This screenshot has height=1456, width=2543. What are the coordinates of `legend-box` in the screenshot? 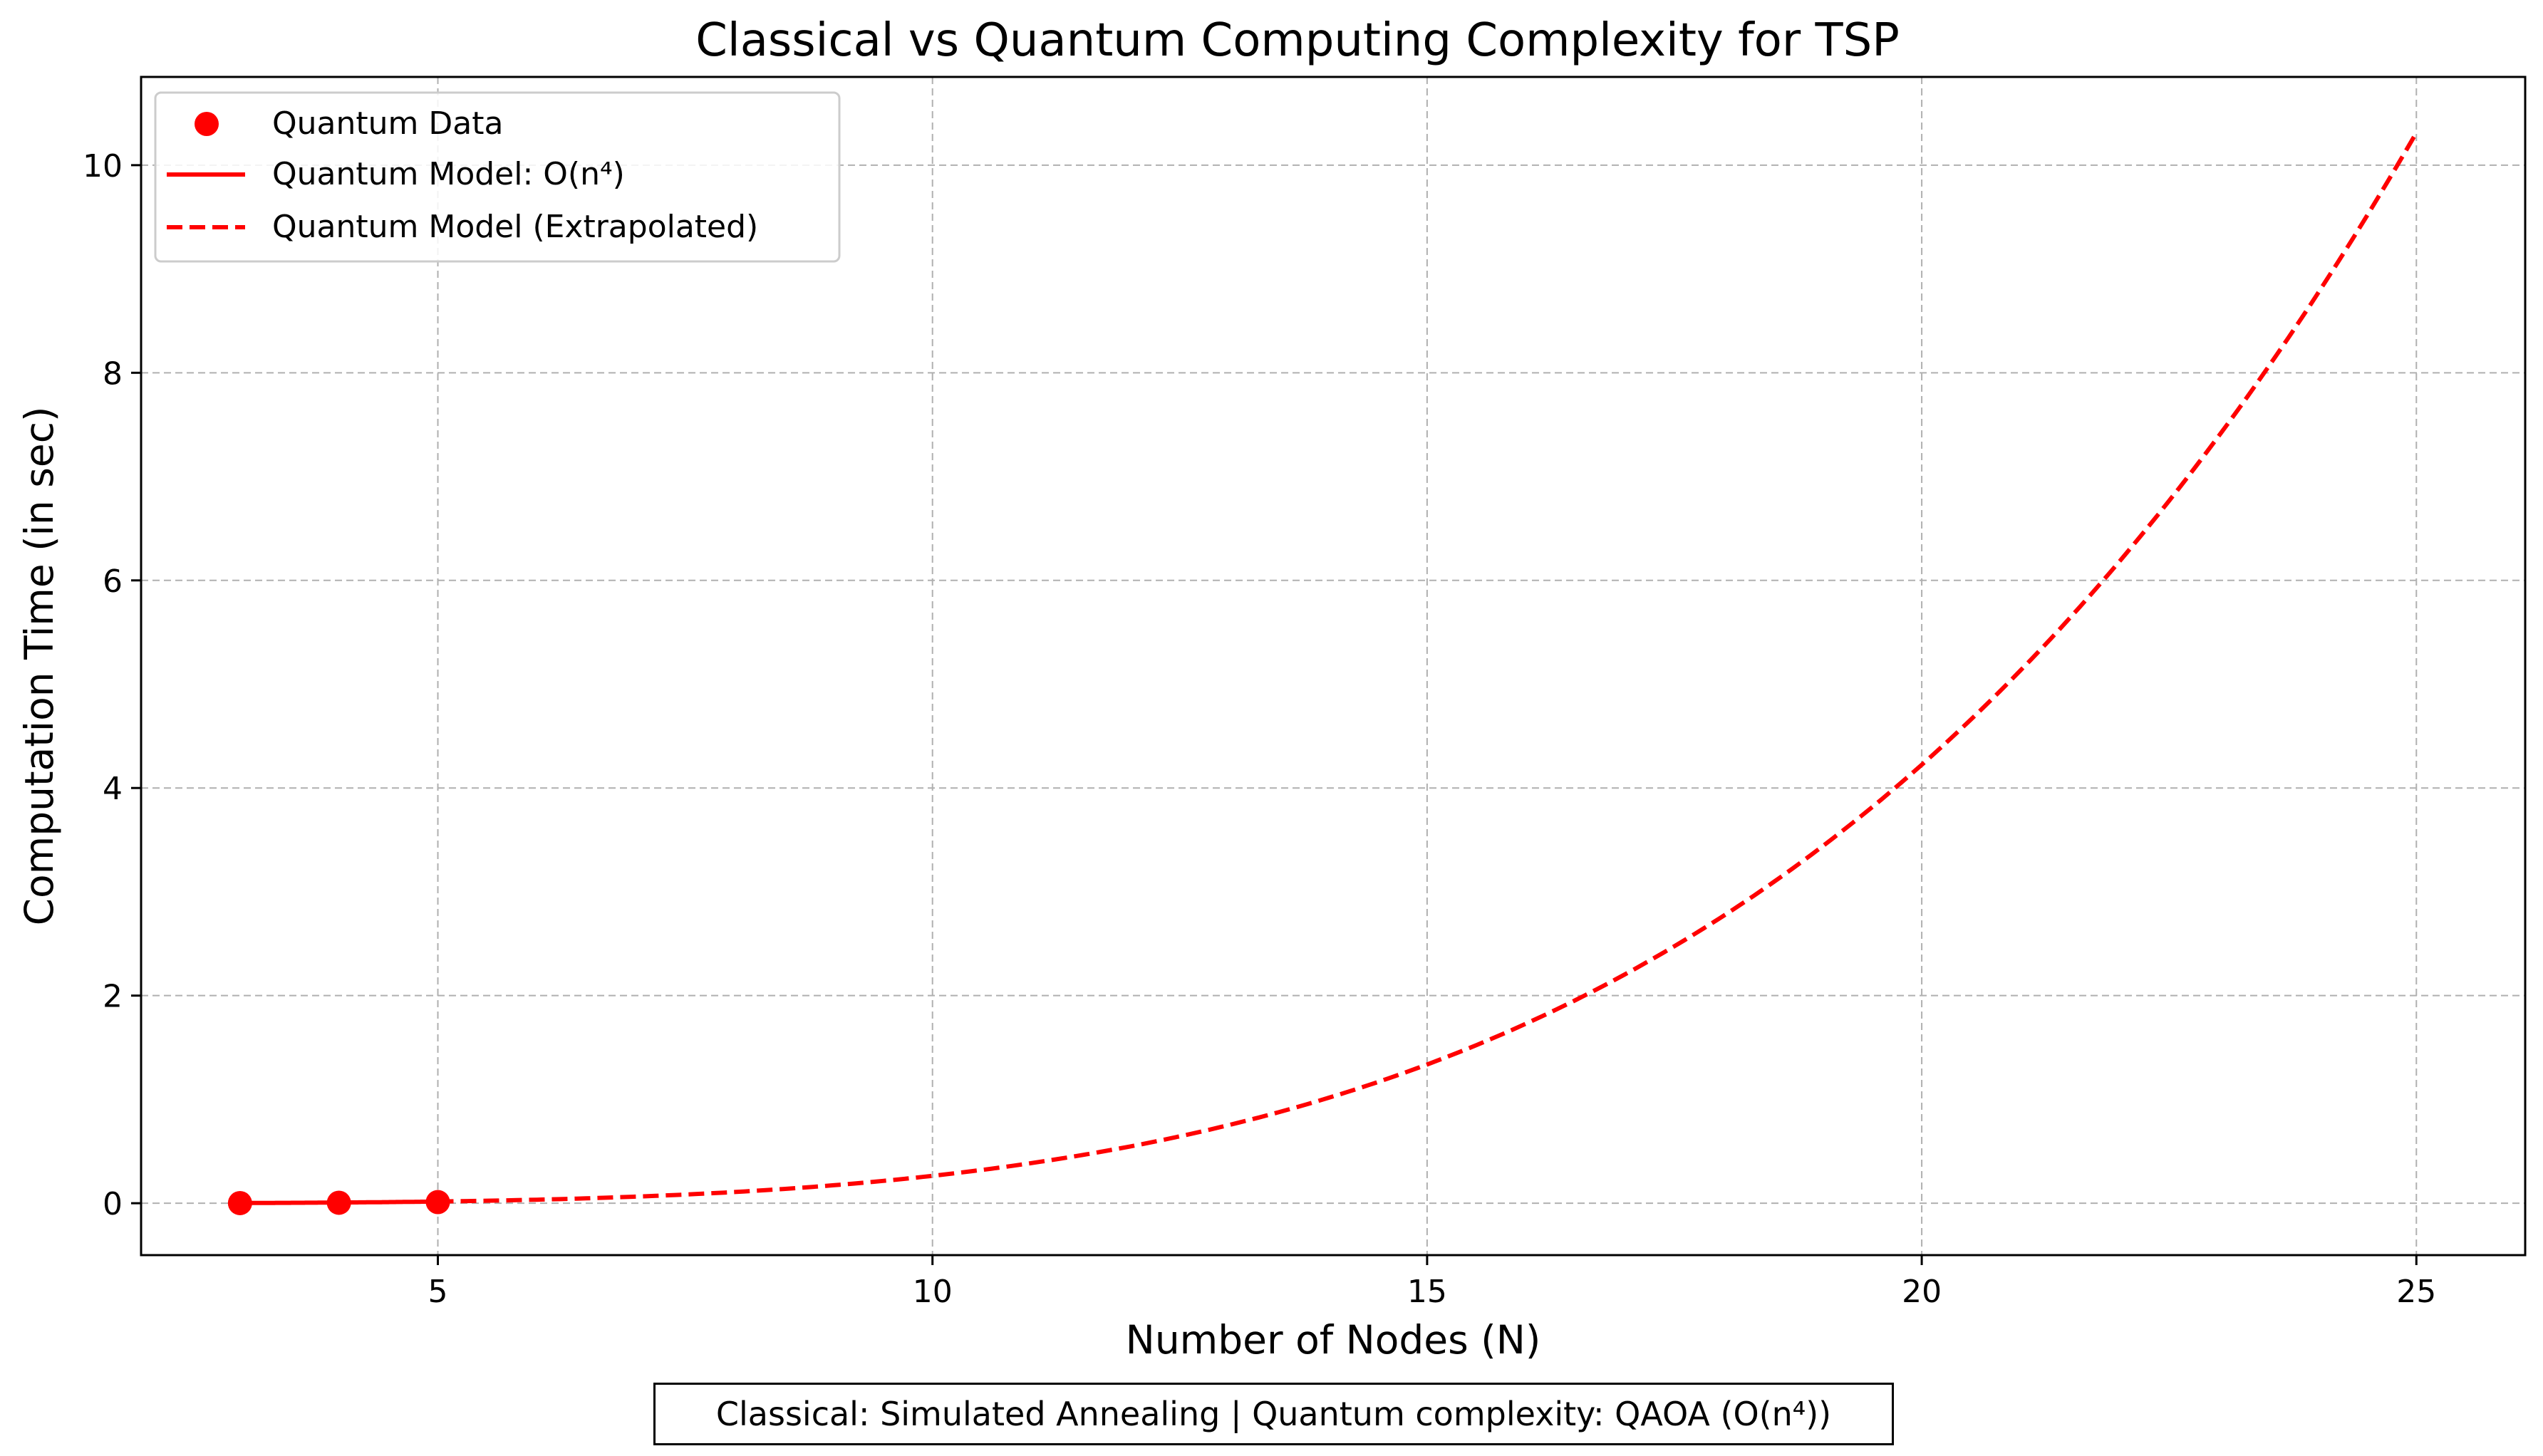 It's located at (498, 177).